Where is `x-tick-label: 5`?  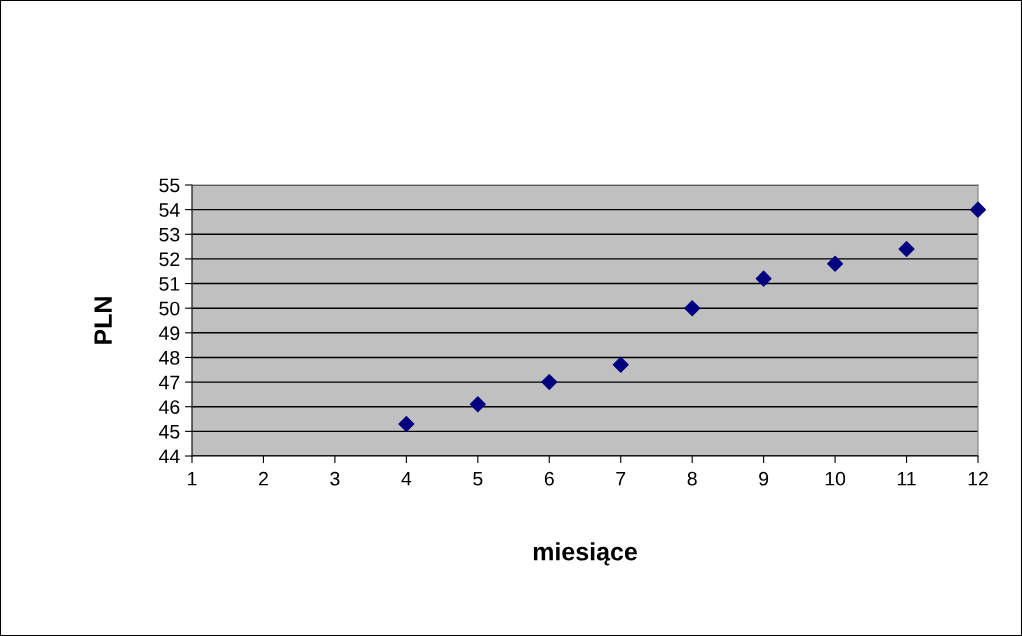
x-tick-label: 5 is located at coordinates (478, 478).